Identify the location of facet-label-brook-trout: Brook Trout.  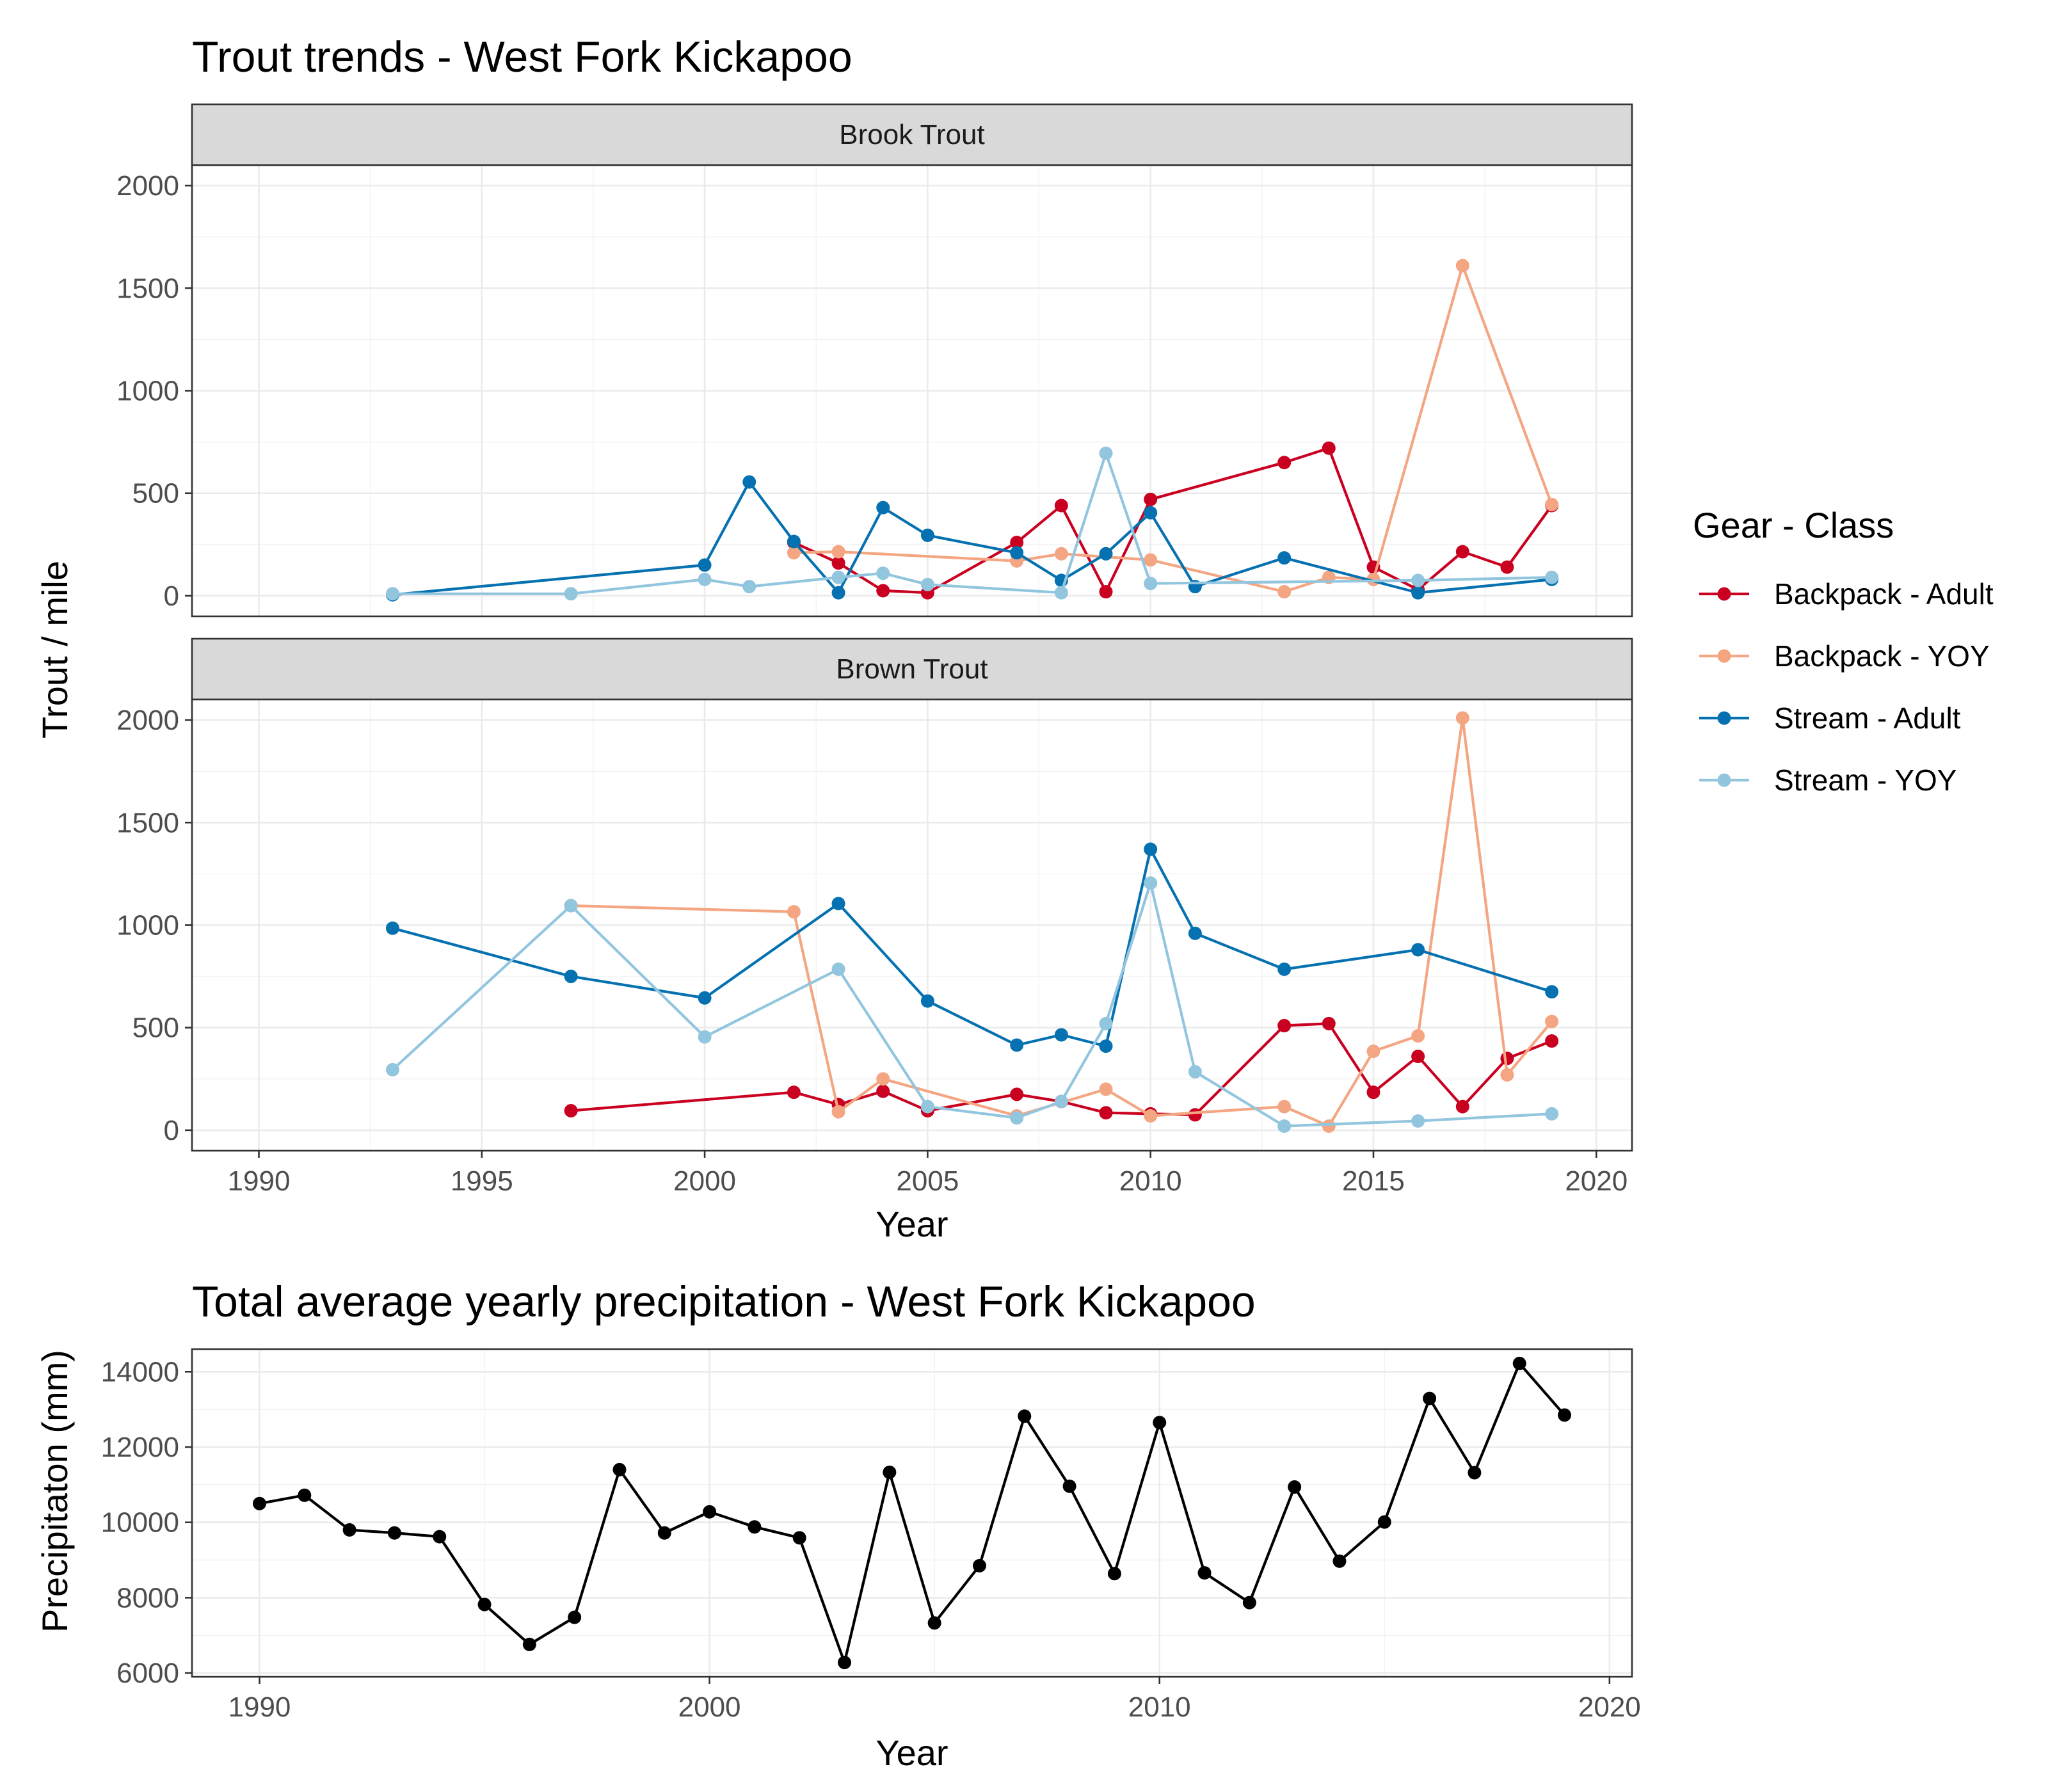
(911, 134).